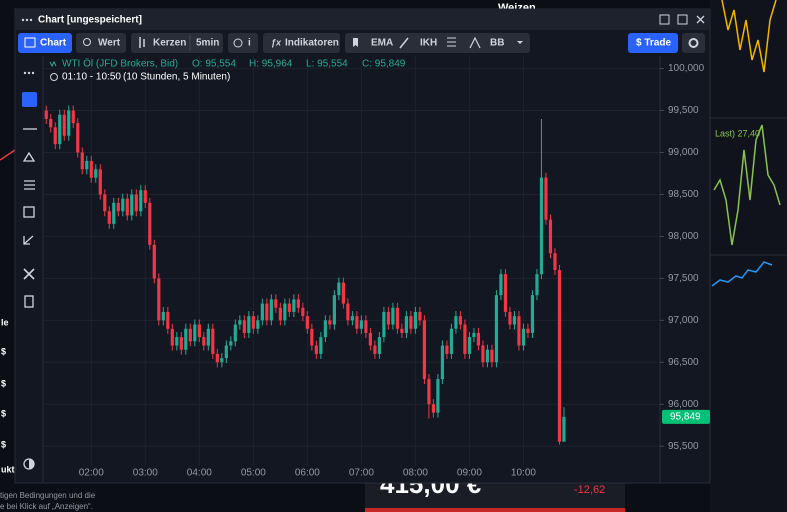 The height and width of the screenshot is (512, 787). What do you see at coordinates (312, 43) in the screenshot?
I see `indicators-button-label: Indikatoren` at bounding box center [312, 43].